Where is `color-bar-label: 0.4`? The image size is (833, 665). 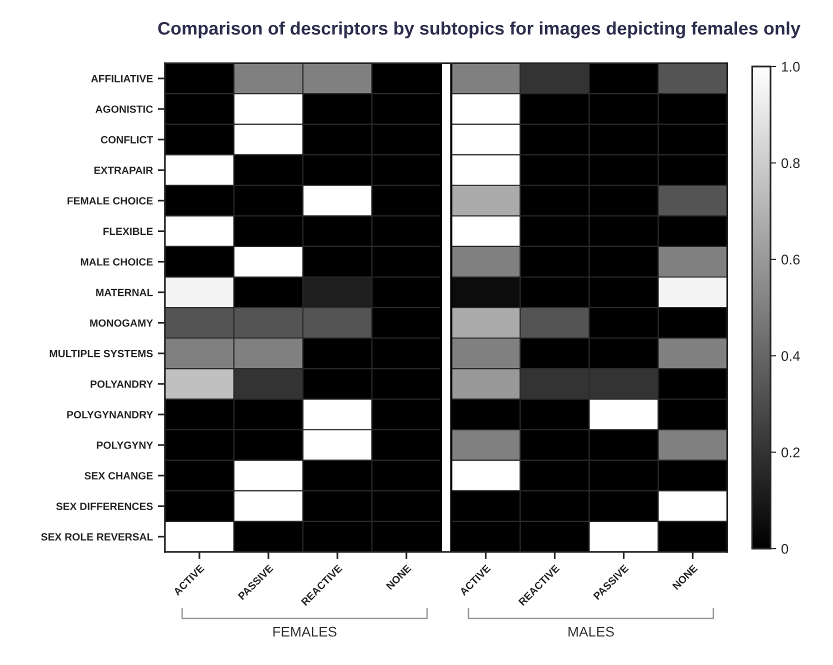 color-bar-label: 0.4 is located at coordinates (790, 356).